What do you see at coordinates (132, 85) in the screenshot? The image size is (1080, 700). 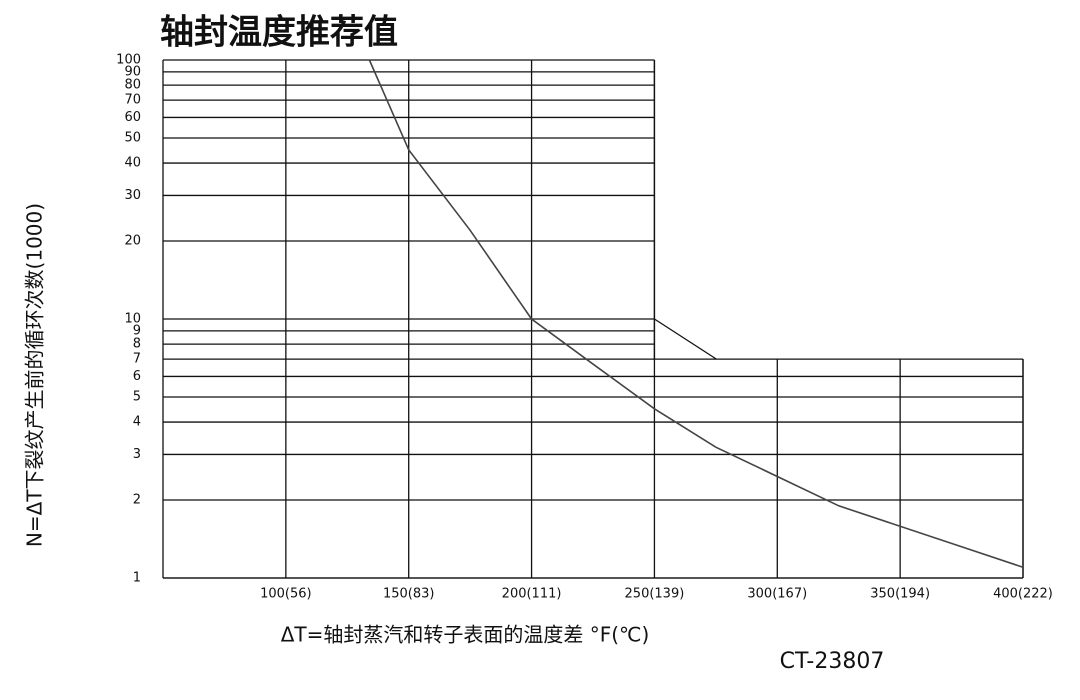 I see `y-tick-label: 80` at bounding box center [132, 85].